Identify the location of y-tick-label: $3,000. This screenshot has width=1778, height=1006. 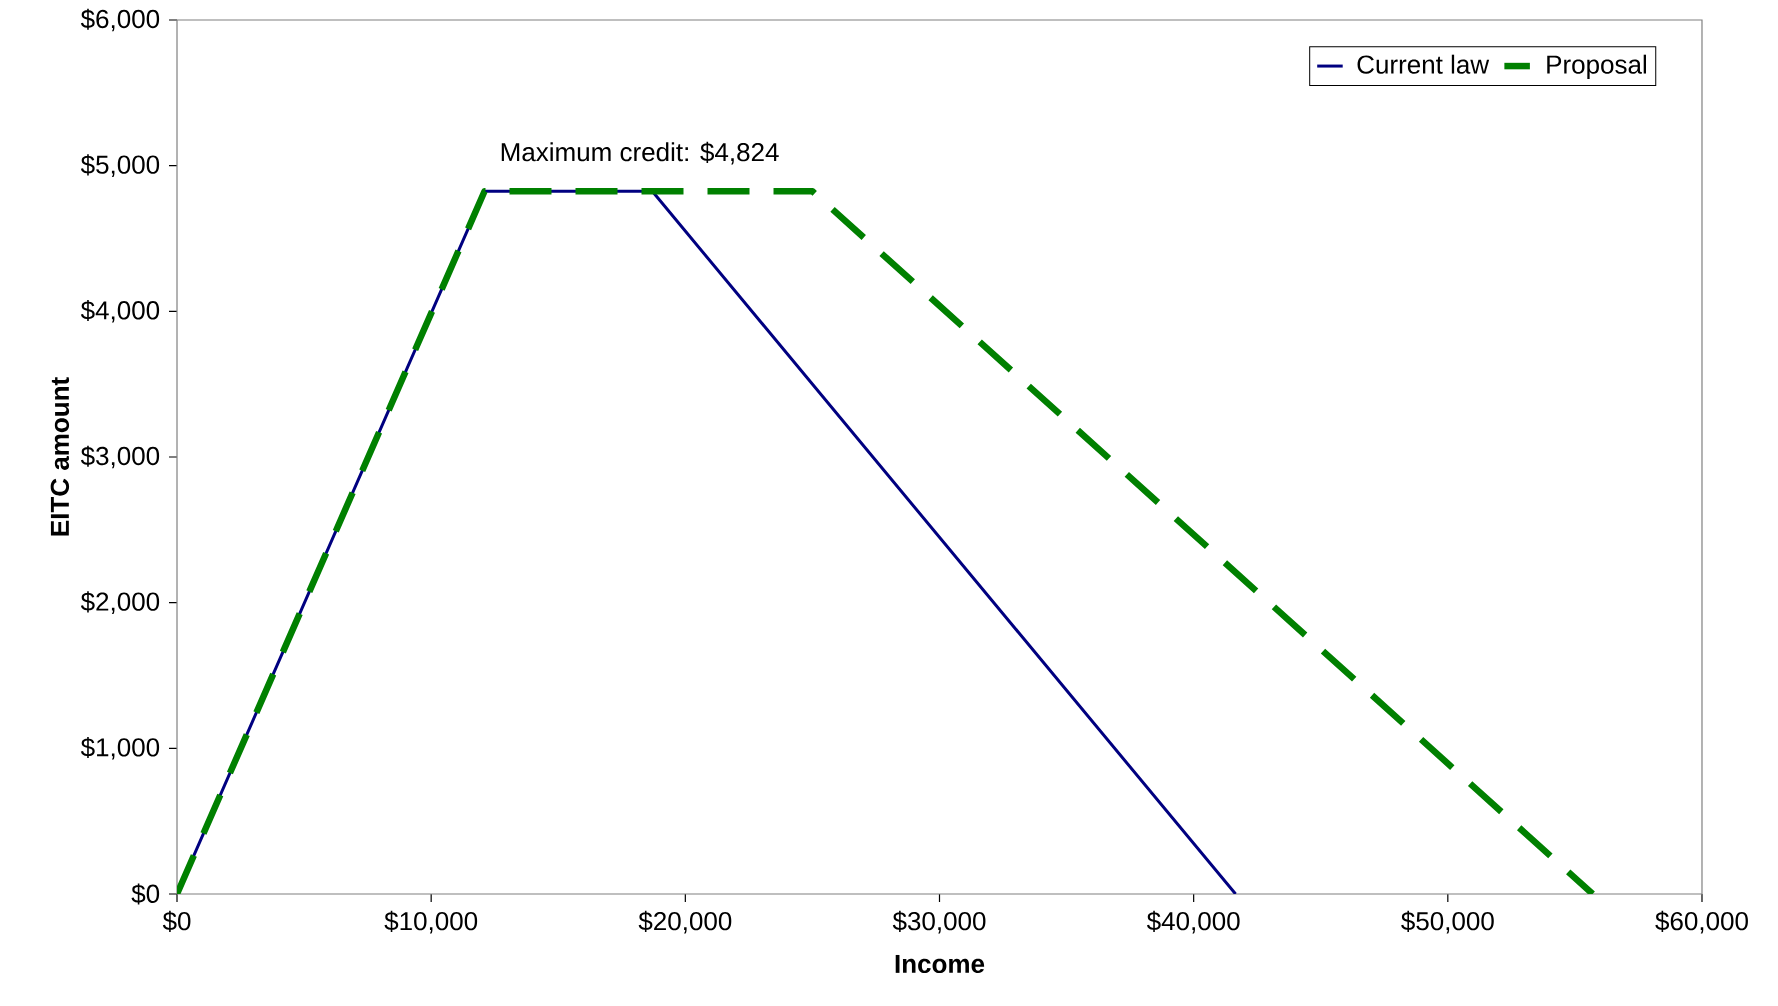
(120, 457).